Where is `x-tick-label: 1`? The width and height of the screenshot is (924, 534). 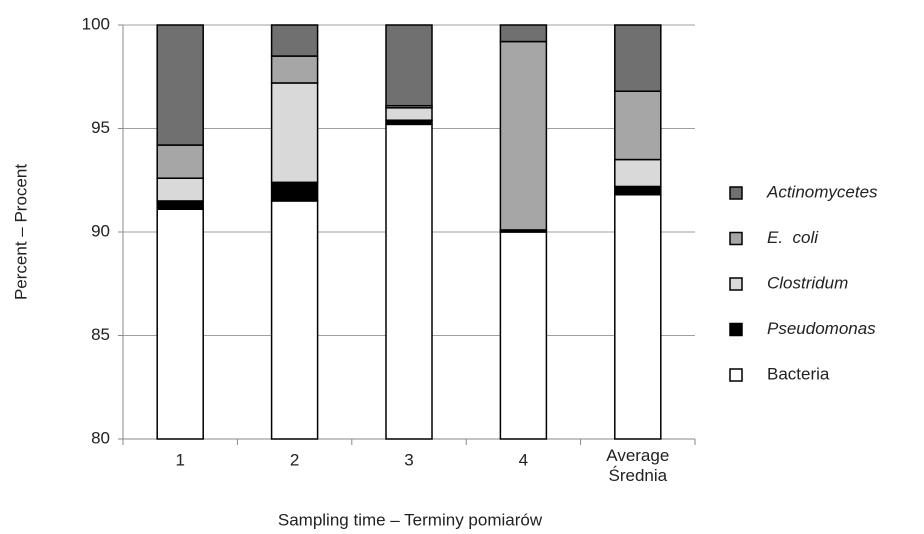 x-tick-label: 1 is located at coordinates (179, 459).